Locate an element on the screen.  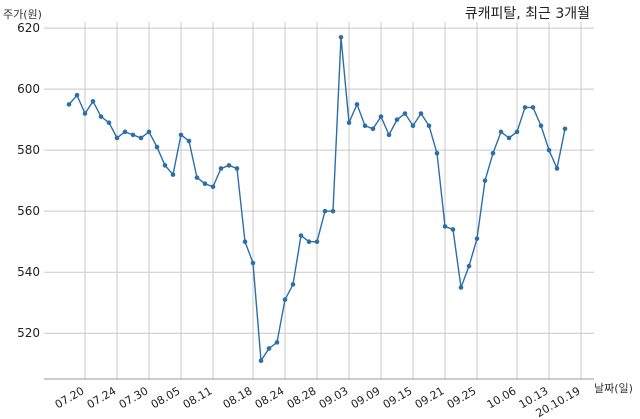
x-tick-label: 07.30 is located at coordinates (134, 397).